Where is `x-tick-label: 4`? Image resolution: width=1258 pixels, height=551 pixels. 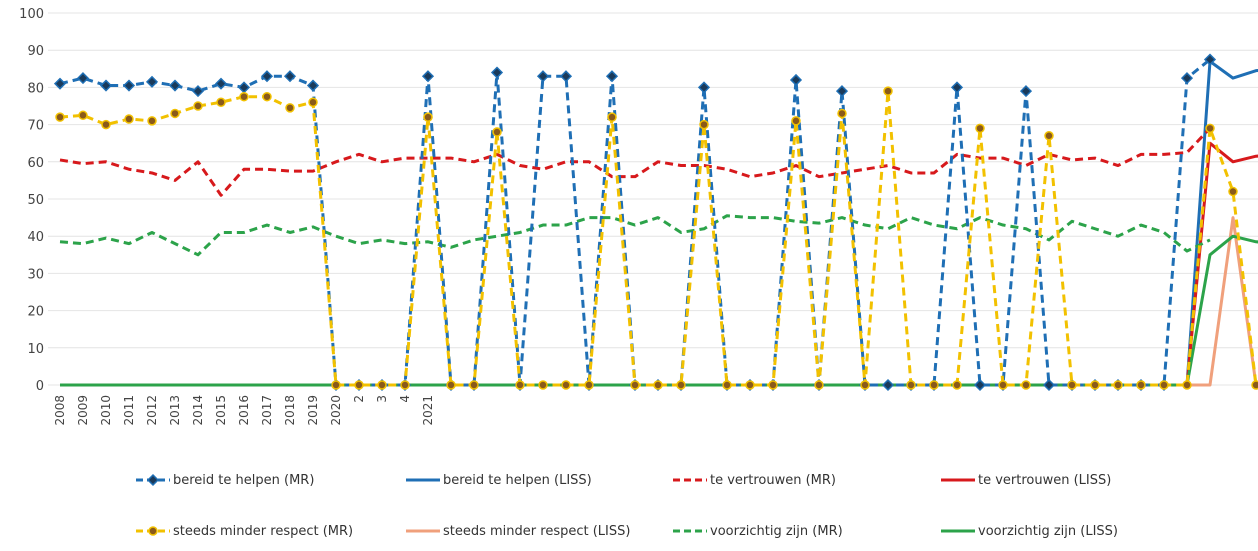 x-tick-label: 4 is located at coordinates (405, 399).